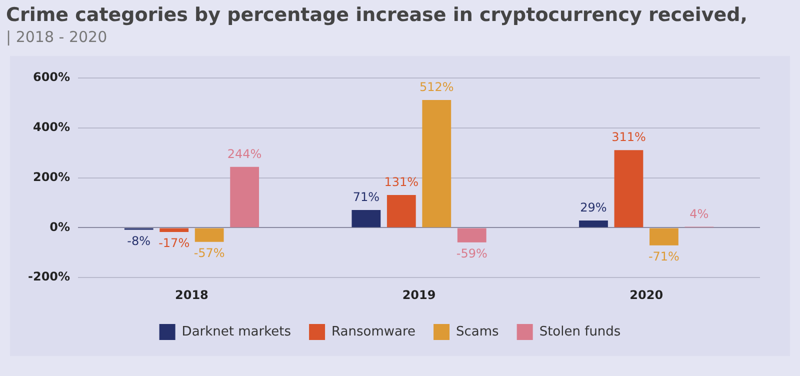  Describe the element at coordinates (664, 257) in the screenshot. I see `data-label: -71%` at that location.